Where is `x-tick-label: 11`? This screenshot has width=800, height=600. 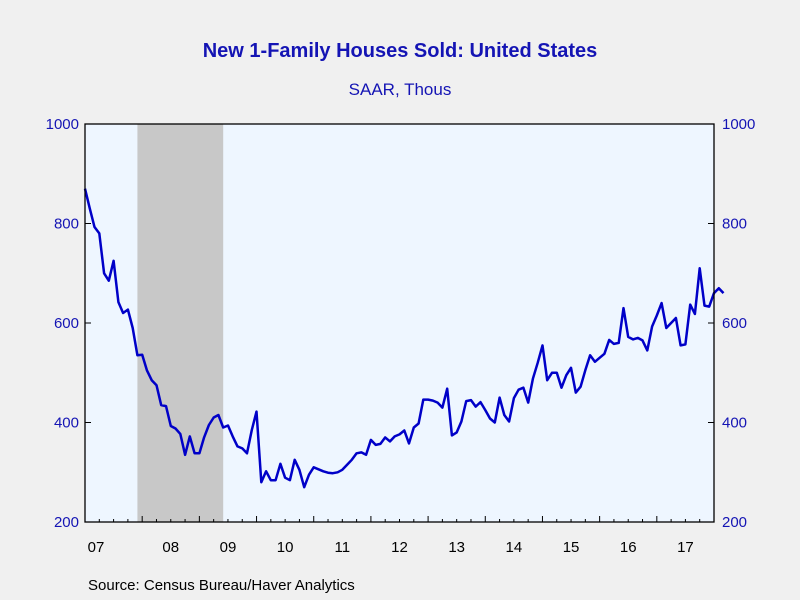
x-tick-label: 11 is located at coordinates (343, 547).